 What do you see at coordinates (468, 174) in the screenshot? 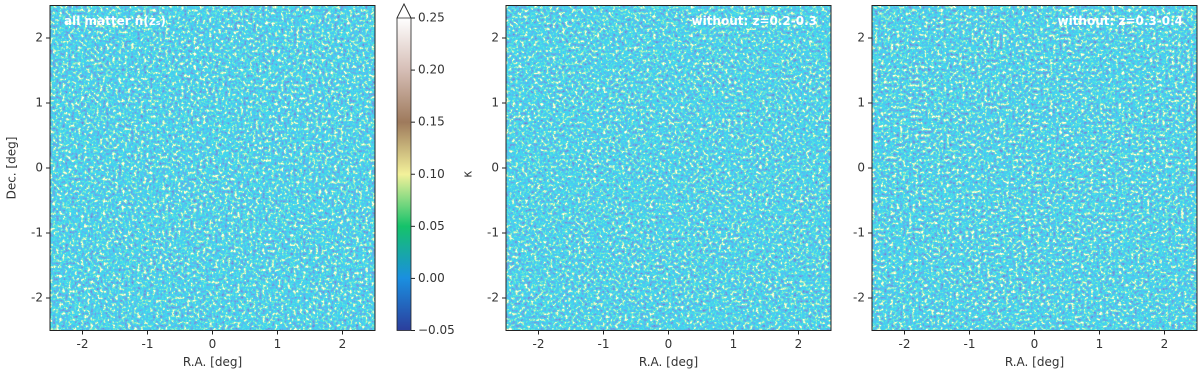
I see `colorbar-label: κ` at bounding box center [468, 174].